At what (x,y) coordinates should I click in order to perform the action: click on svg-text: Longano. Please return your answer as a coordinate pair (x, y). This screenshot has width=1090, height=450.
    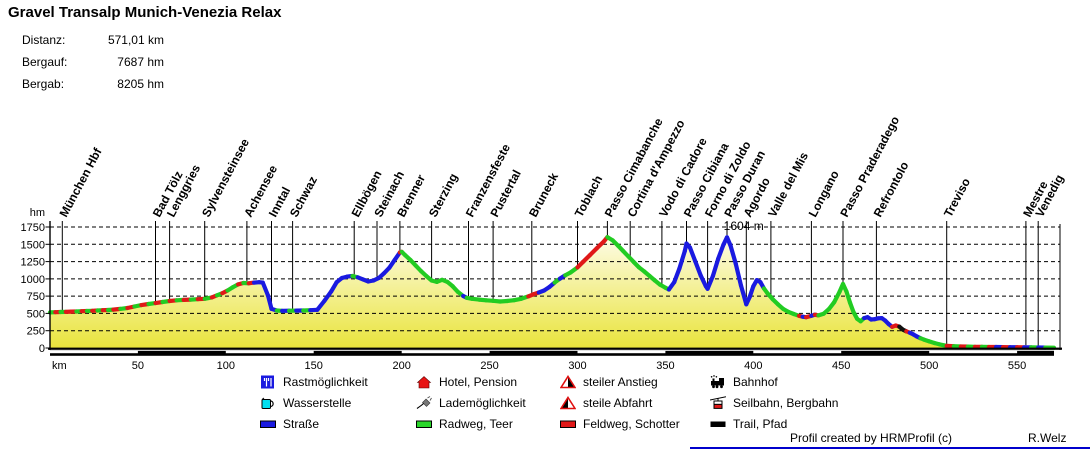
    Looking at the image, I should click on (824, 193).